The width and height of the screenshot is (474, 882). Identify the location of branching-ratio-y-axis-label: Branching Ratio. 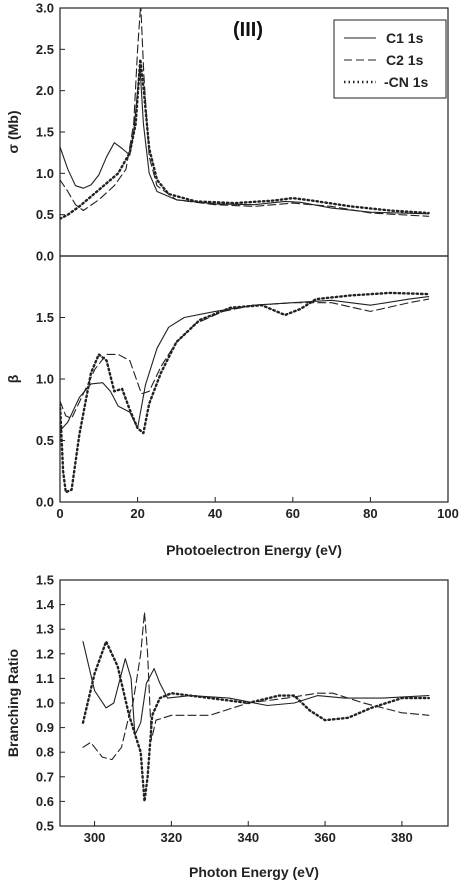
(13, 703).